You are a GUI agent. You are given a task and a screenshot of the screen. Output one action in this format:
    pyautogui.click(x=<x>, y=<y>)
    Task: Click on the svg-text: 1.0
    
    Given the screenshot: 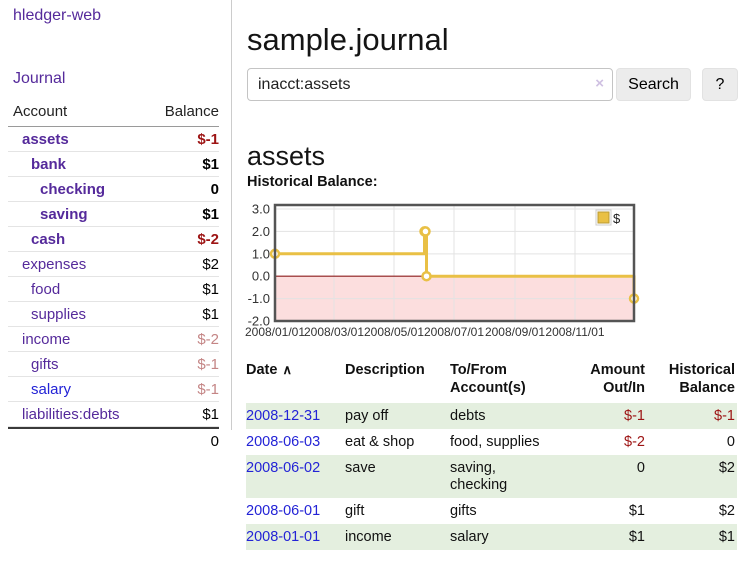 What is the action you would take?
    pyautogui.click(x=261, y=253)
    